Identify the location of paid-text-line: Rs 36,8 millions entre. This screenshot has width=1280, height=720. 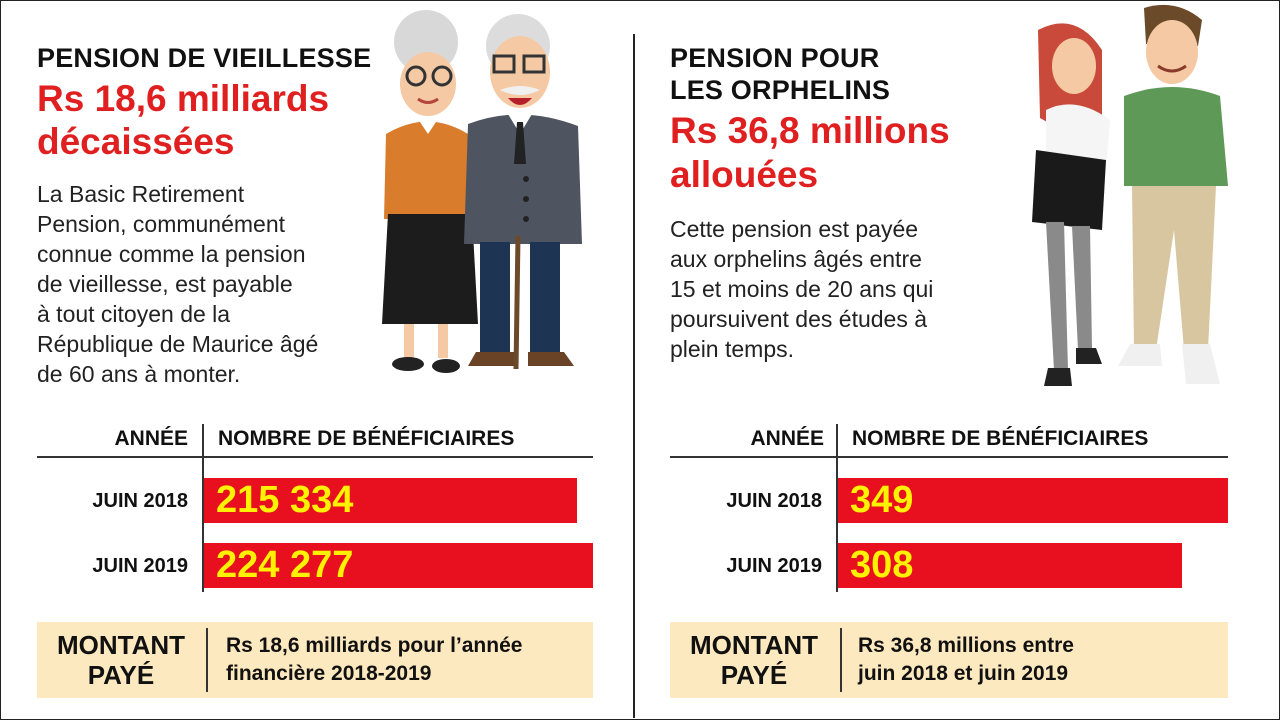
(966, 645).